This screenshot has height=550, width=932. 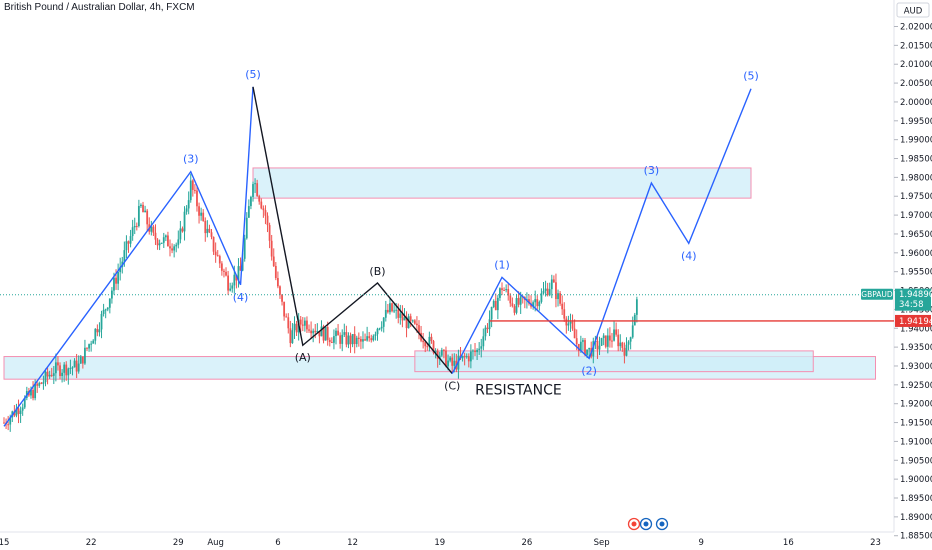 I want to click on price-tick-label: 1.99500, so click(x=916, y=122).